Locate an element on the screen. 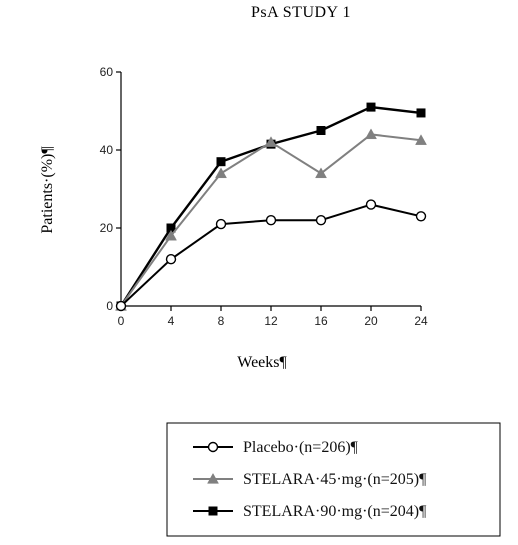 This screenshot has width=518, height=545. x-tick-label: 12 is located at coordinates (271, 321).